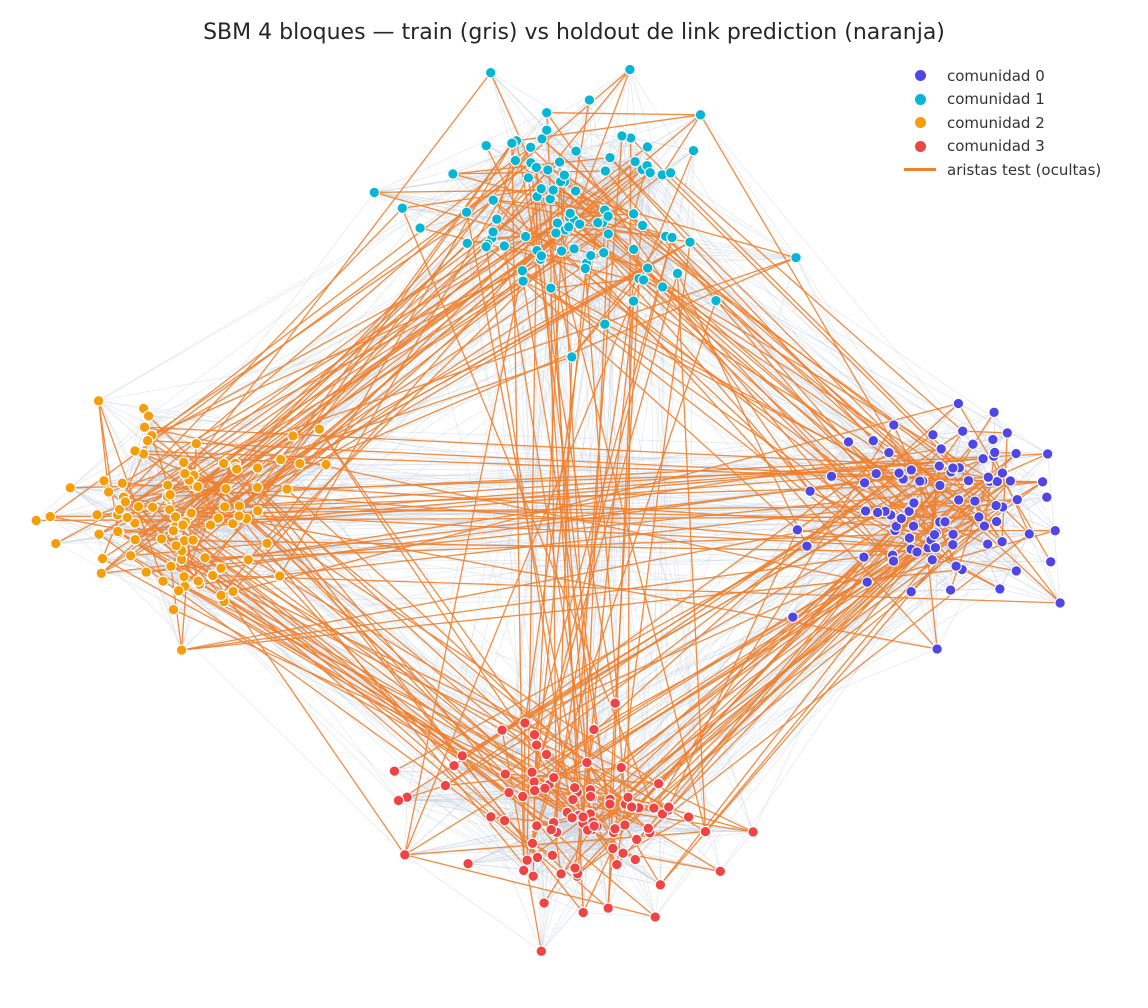  I want to click on legend-item-community-3: comunidad 3, so click(1000, 147).